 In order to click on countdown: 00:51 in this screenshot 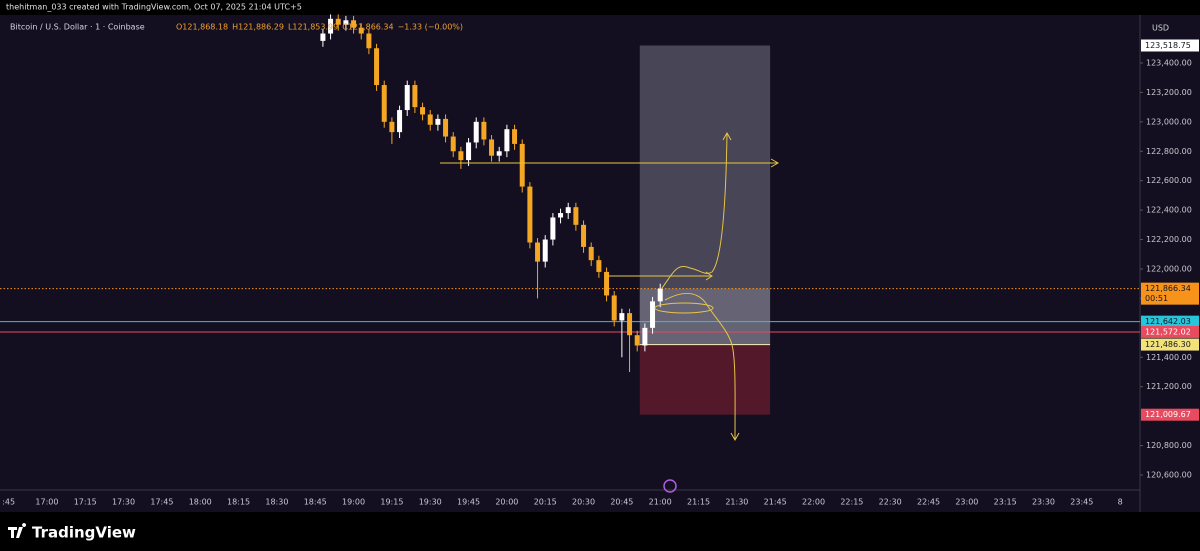, I will do `click(1156, 298)`.